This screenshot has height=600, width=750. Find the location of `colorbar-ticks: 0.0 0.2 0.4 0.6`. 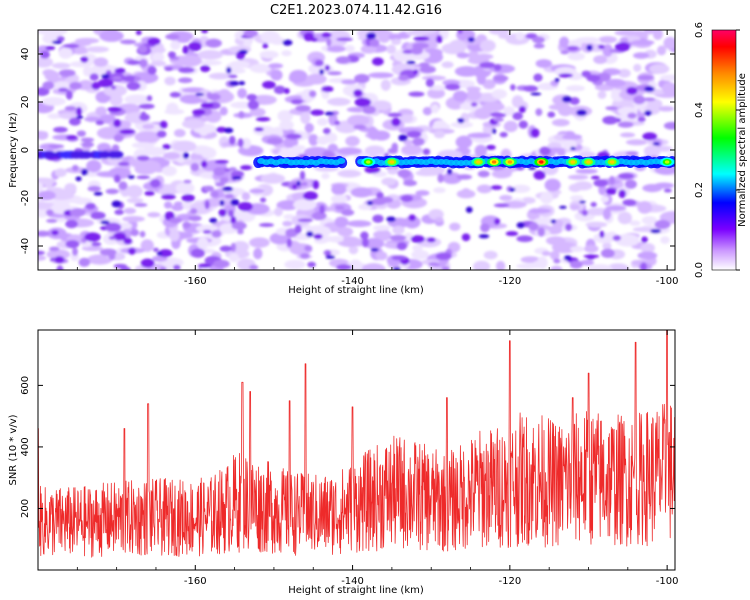

colorbar-ticks: 0.0 0.2 0.4 0.6 is located at coordinates (717, 150).